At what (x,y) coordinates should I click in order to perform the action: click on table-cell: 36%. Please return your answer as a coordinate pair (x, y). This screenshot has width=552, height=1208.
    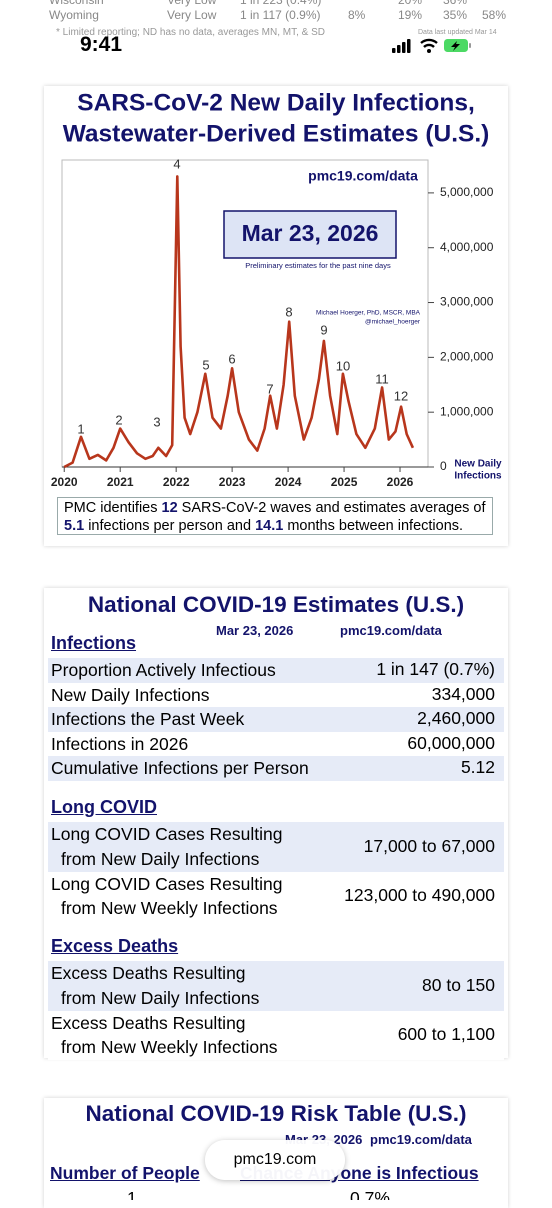
    Looking at the image, I should click on (455, 3).